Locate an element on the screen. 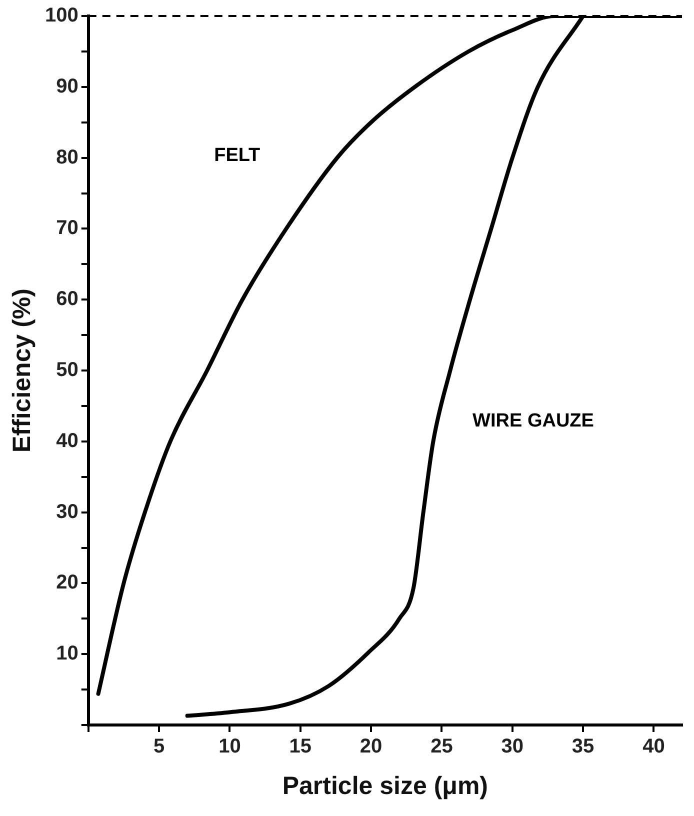  text: FELT is located at coordinates (237, 155).